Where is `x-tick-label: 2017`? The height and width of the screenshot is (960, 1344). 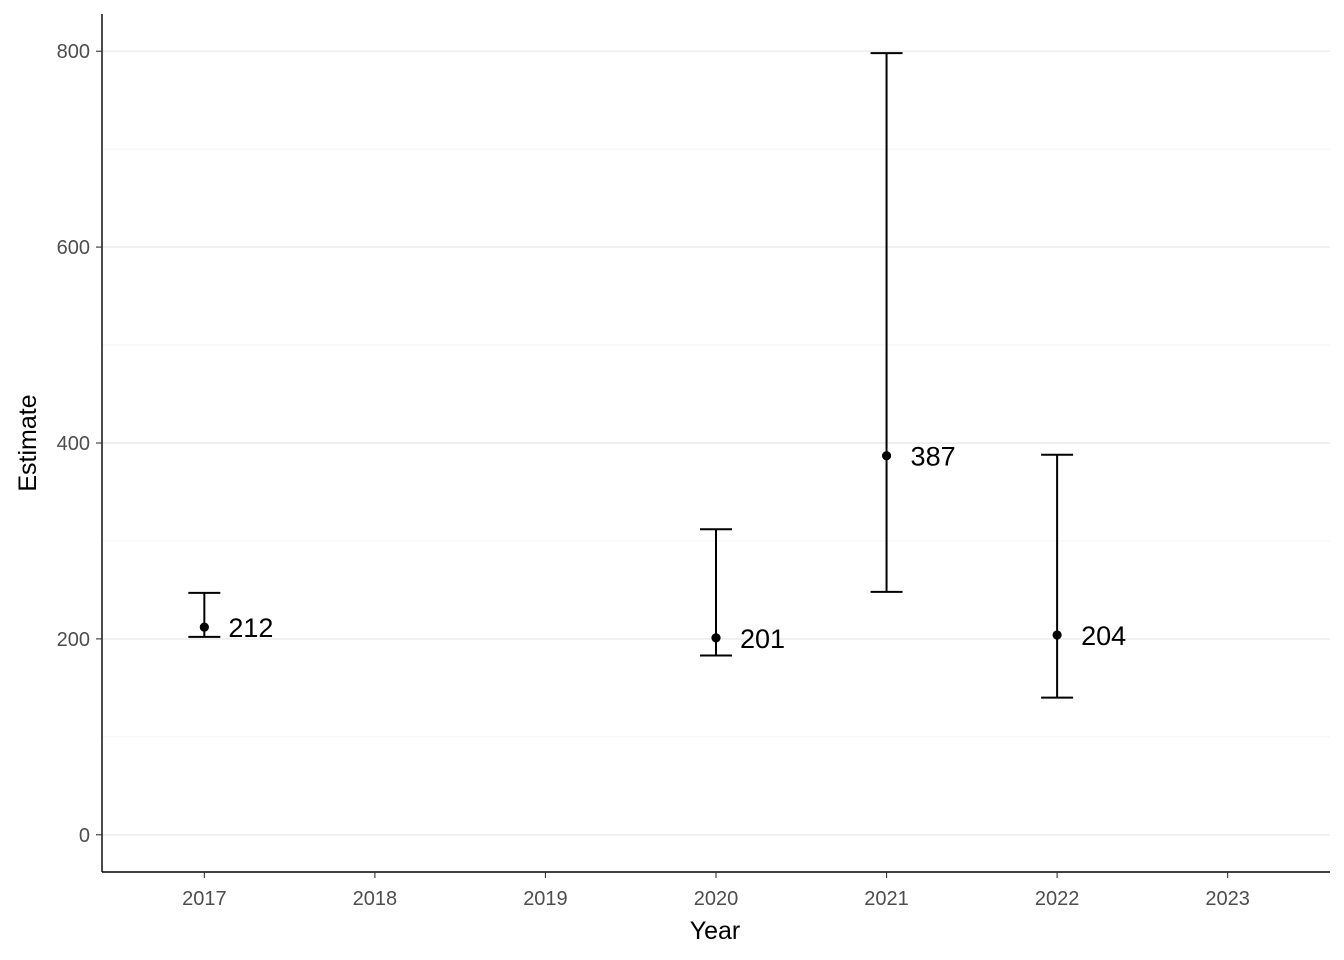
x-tick-label: 2017 is located at coordinates (204, 899).